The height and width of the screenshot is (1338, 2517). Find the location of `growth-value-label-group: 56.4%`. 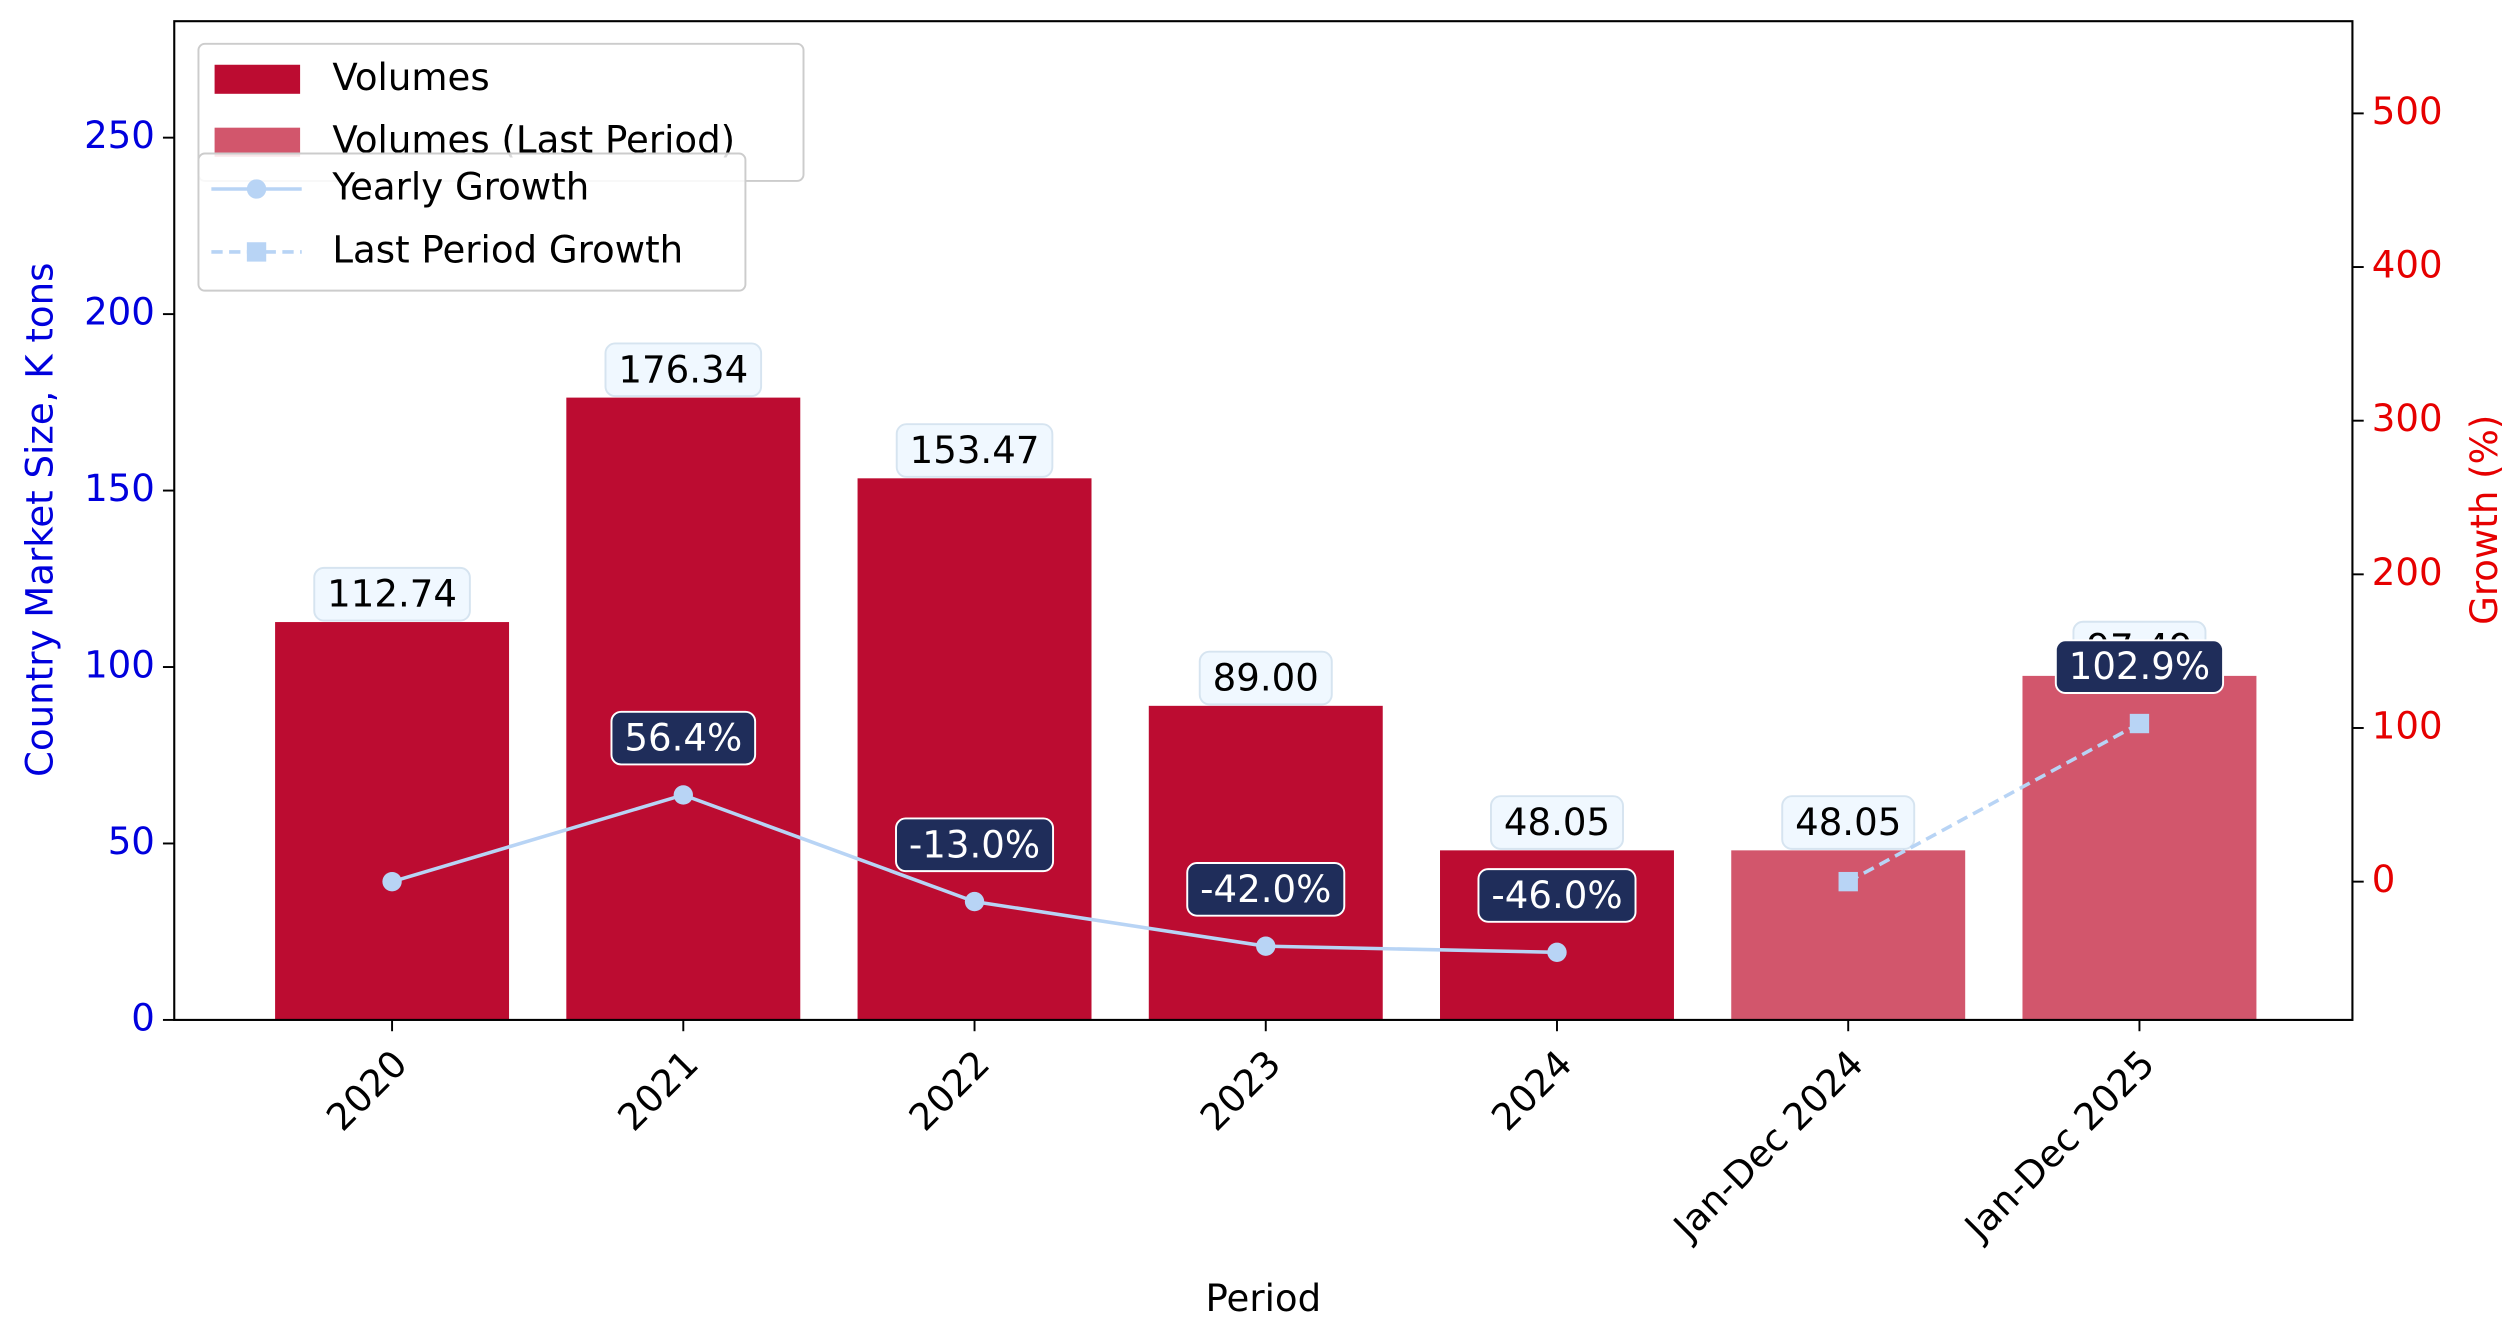

growth-value-label-group: 56.4% is located at coordinates (683, 738).